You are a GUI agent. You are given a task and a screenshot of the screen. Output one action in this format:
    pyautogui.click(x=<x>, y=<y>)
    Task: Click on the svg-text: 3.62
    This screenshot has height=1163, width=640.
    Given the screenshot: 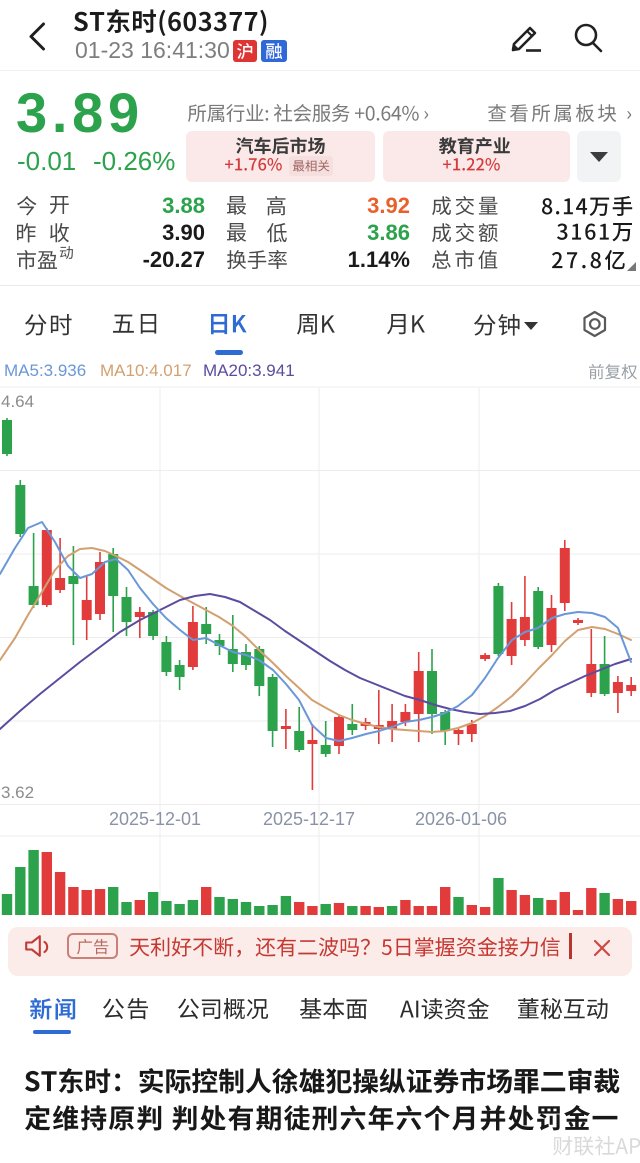 What is the action you would take?
    pyautogui.click(x=17, y=792)
    